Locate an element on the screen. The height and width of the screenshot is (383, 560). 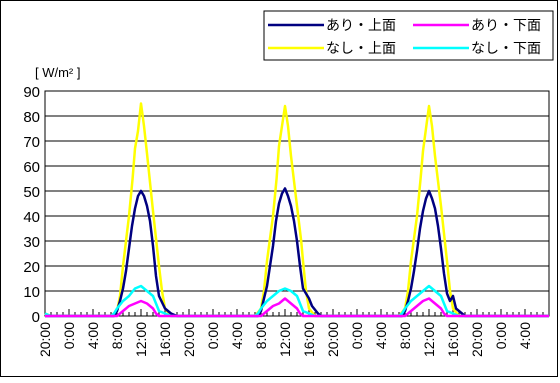
legend-box is located at coordinates (408, 35).